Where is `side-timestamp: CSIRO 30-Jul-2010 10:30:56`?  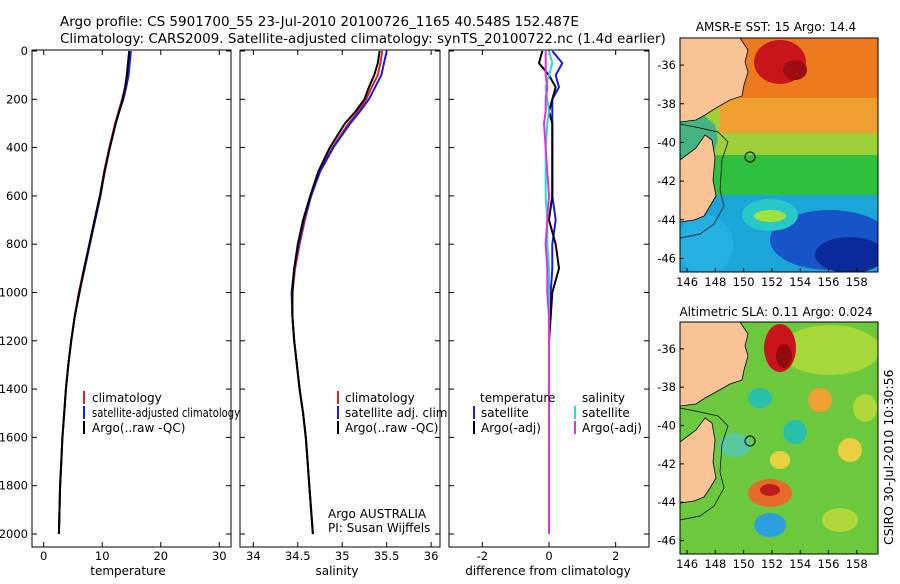
side-timestamp: CSIRO 30-Jul-2010 10:30:56 is located at coordinates (888, 457).